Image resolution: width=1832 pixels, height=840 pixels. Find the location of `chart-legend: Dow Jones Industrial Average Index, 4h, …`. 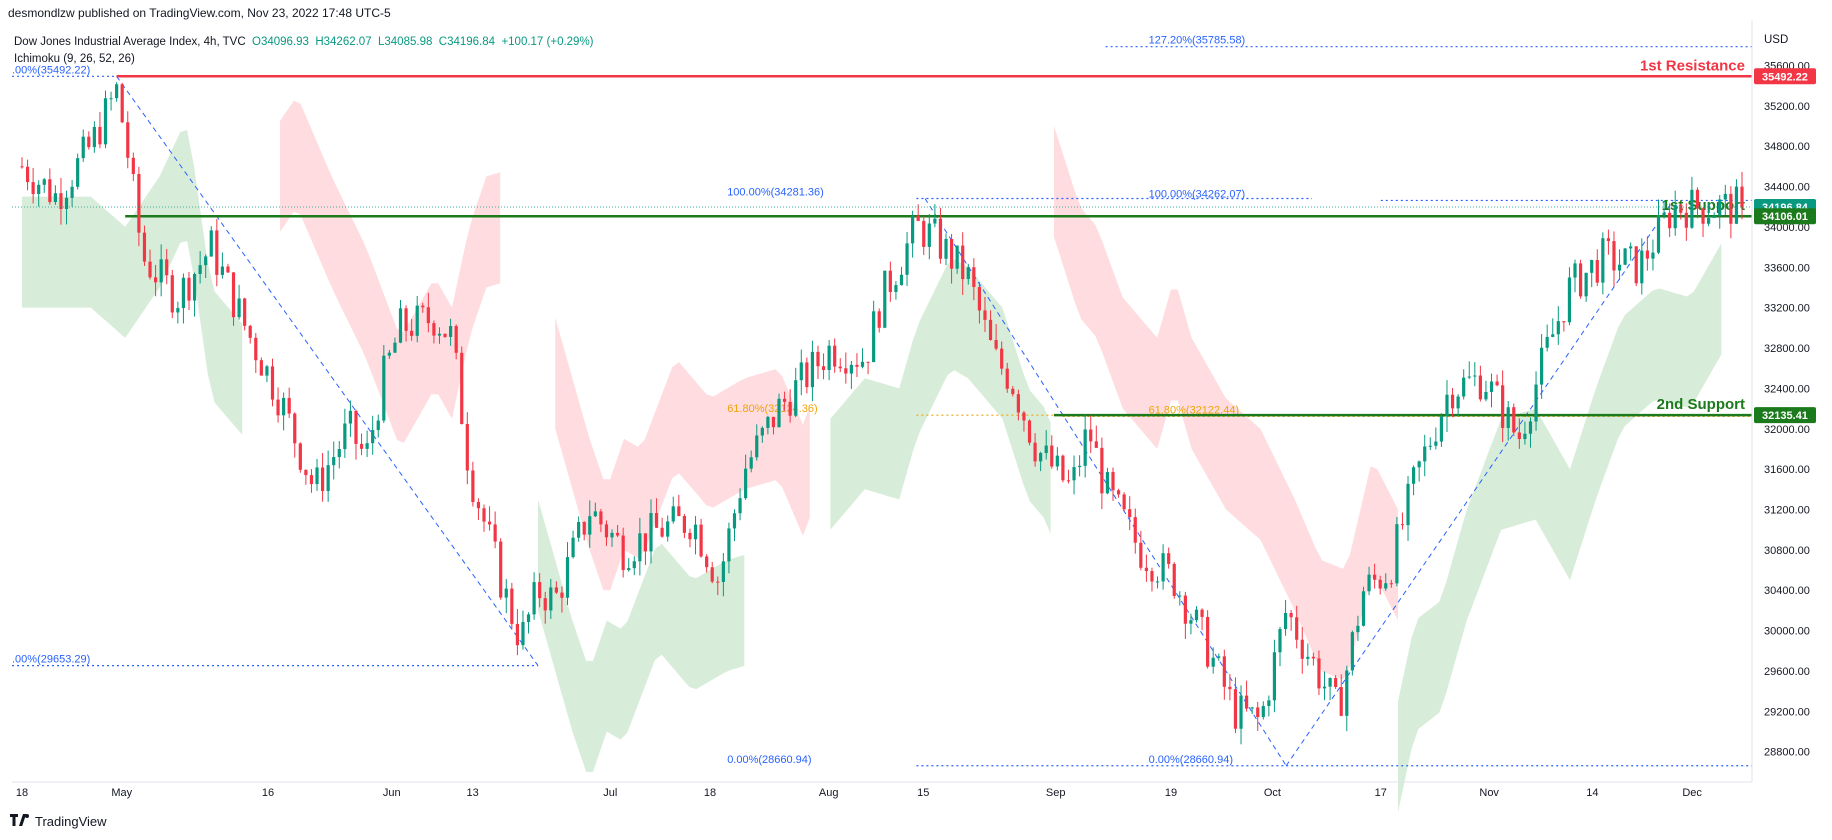

chart-legend: Dow Jones Industrial Average Index, 4h, … is located at coordinates (304, 51).